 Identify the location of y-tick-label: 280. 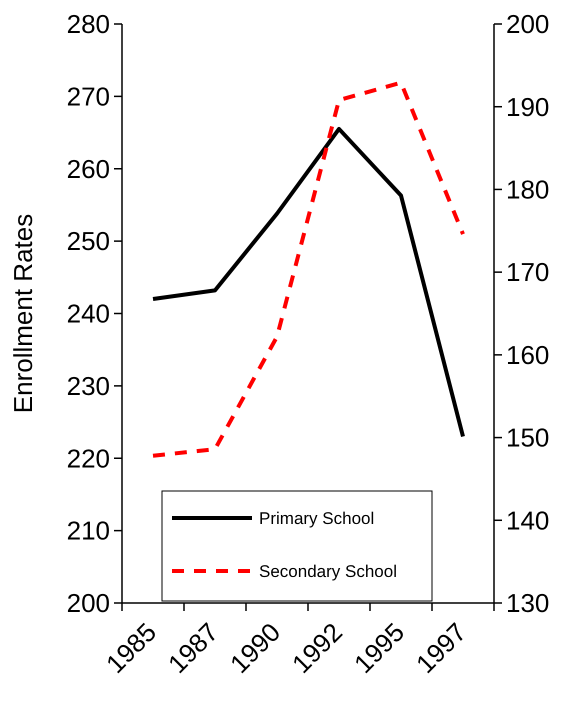
(88, 24).